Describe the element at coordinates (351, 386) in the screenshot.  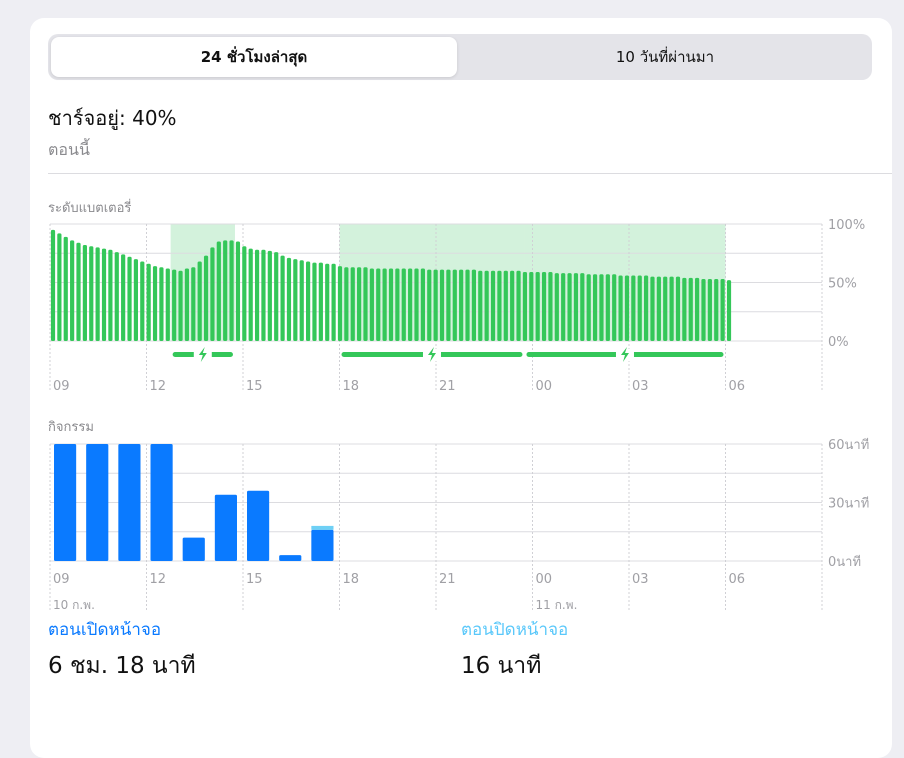
I see `battery-x-tick-label: 18` at that location.